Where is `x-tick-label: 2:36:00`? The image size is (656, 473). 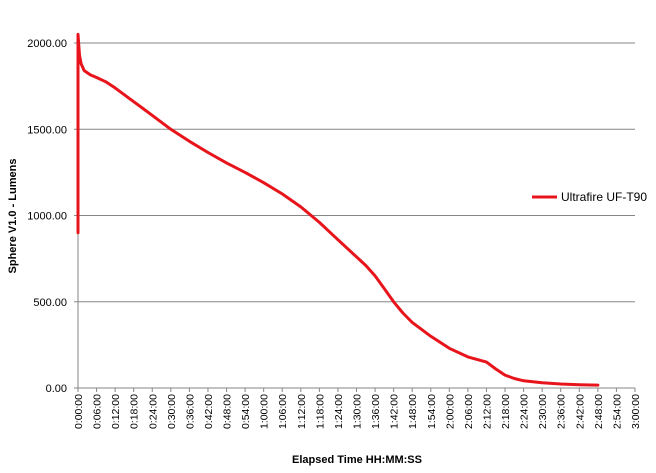
x-tick-label: 2:36:00 is located at coordinates (562, 411).